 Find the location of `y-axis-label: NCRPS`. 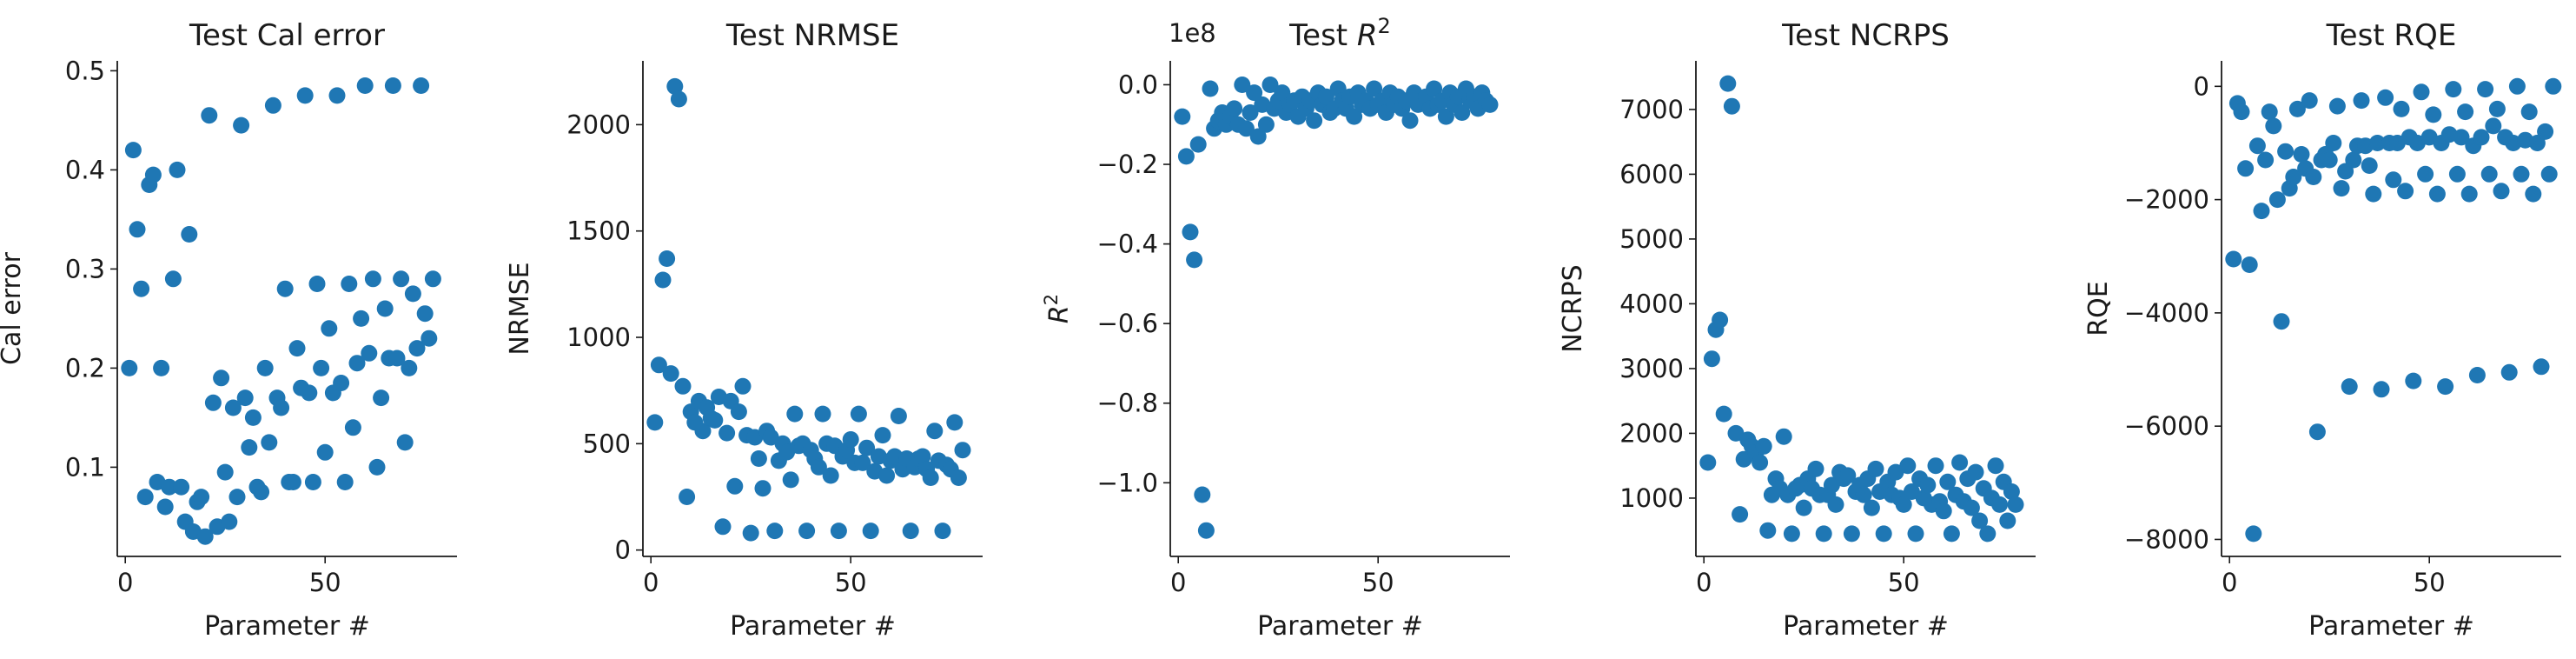

y-axis-label: NCRPS is located at coordinates (1573, 308).